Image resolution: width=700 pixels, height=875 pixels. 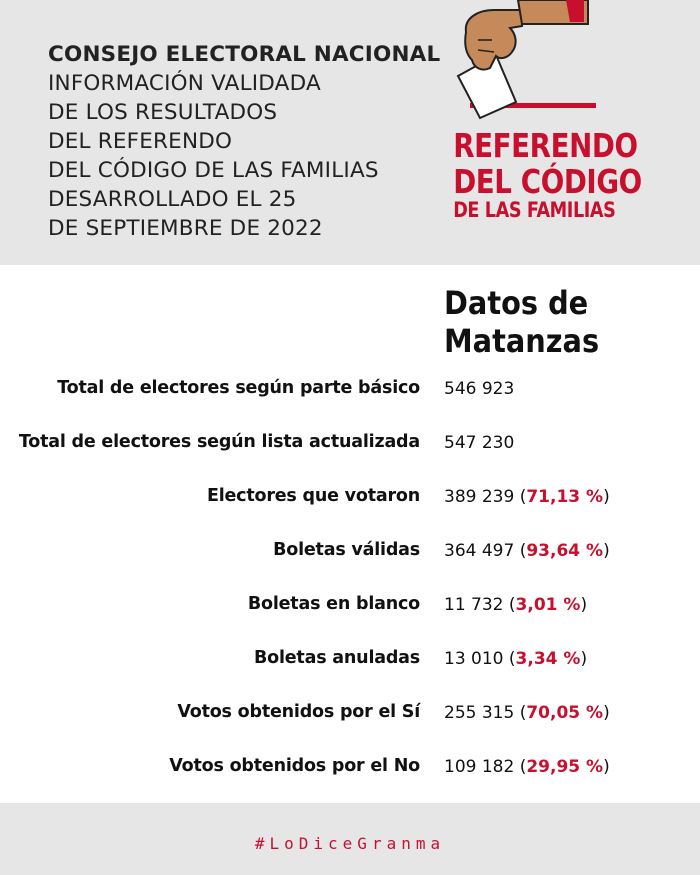 I want to click on row-value: 389 239 (71,13 %), so click(x=527, y=497).